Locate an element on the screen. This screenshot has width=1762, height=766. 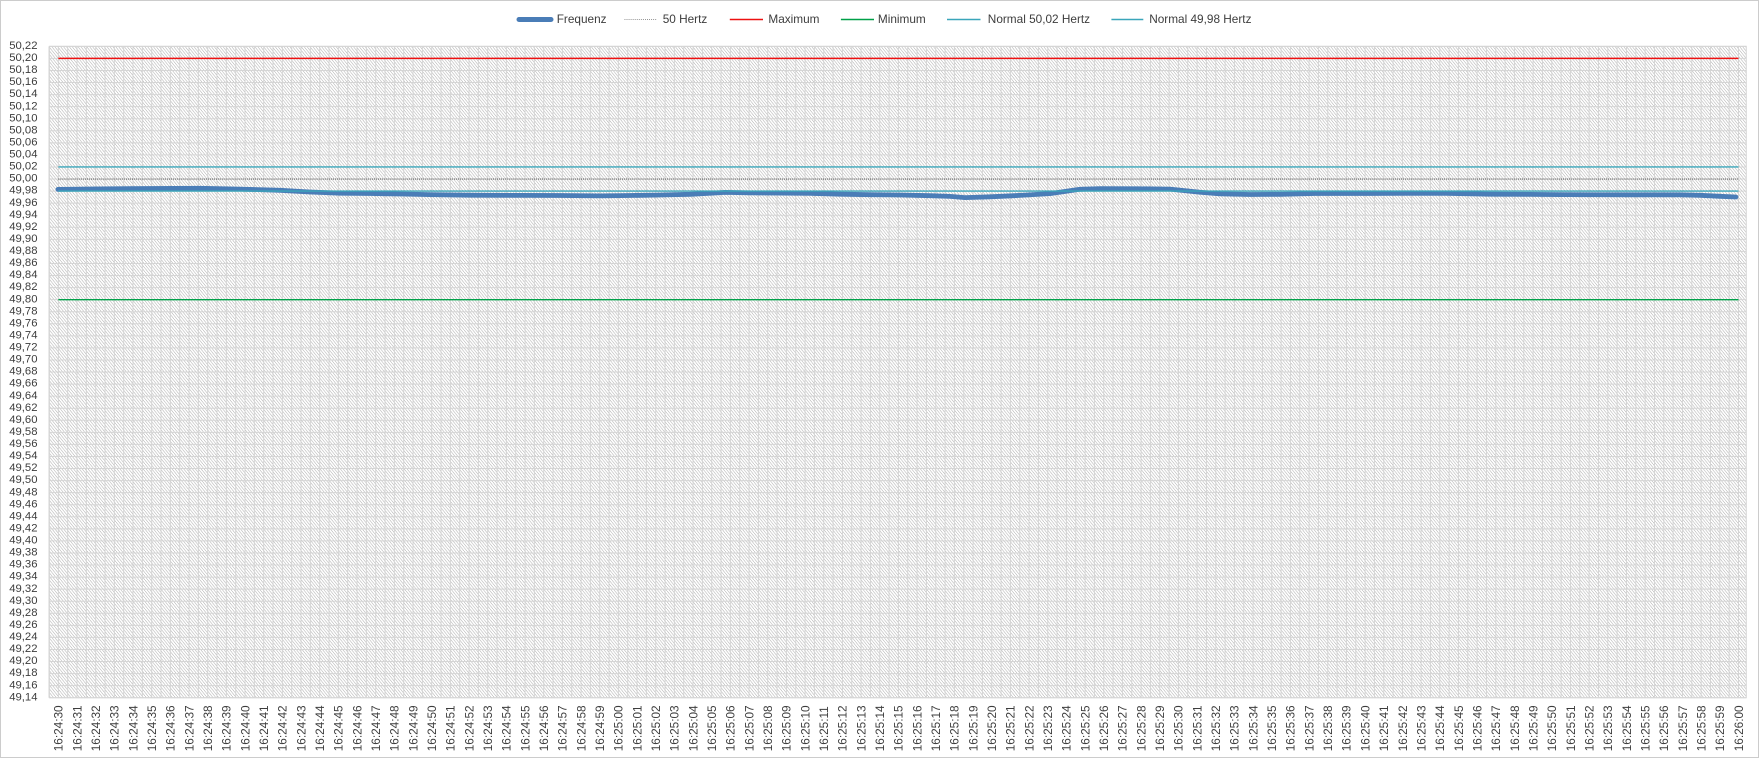
svg-text: 16:24:31 is located at coordinates (77, 728).